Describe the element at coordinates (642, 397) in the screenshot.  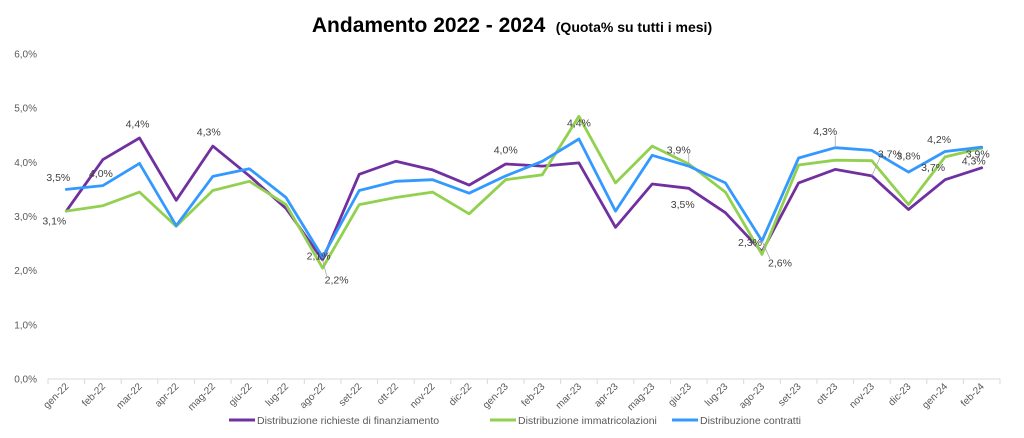
I see `x-tick-label: mag-23` at that location.